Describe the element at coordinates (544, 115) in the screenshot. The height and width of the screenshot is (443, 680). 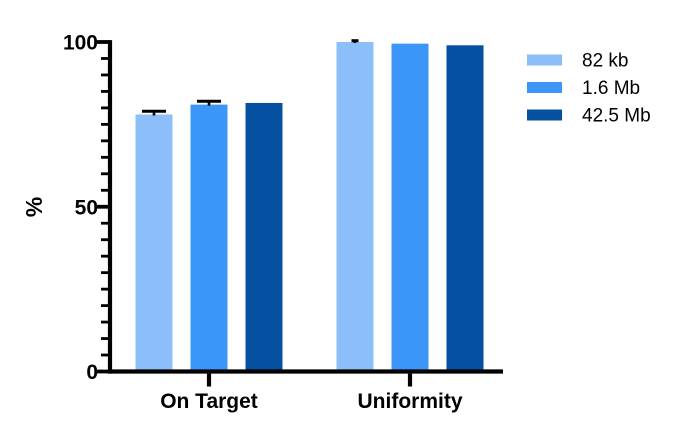
I see `legend-swatch-42.5-Mb` at that location.